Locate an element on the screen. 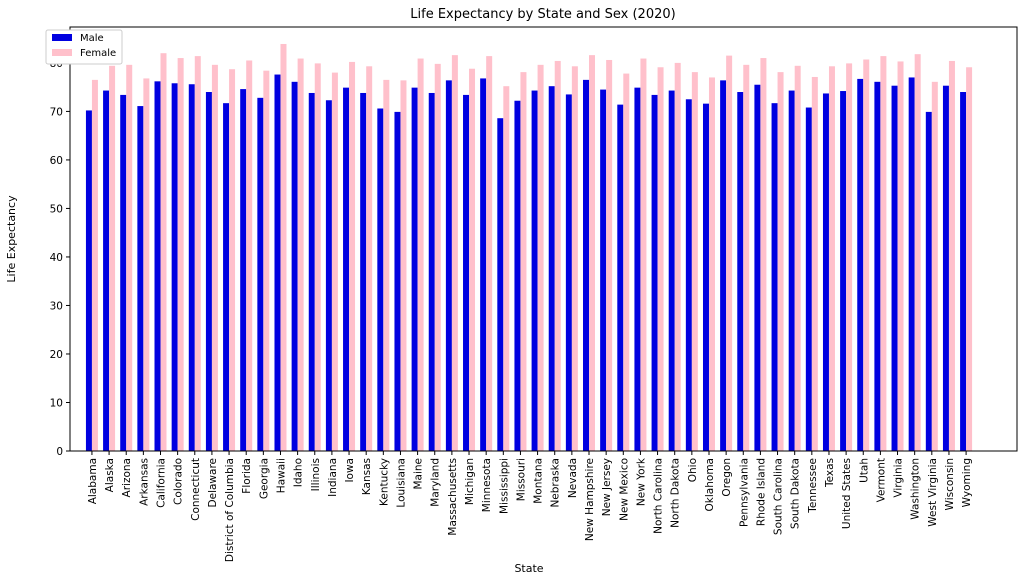  x-tick-label: South Dakota is located at coordinates (796, 493).